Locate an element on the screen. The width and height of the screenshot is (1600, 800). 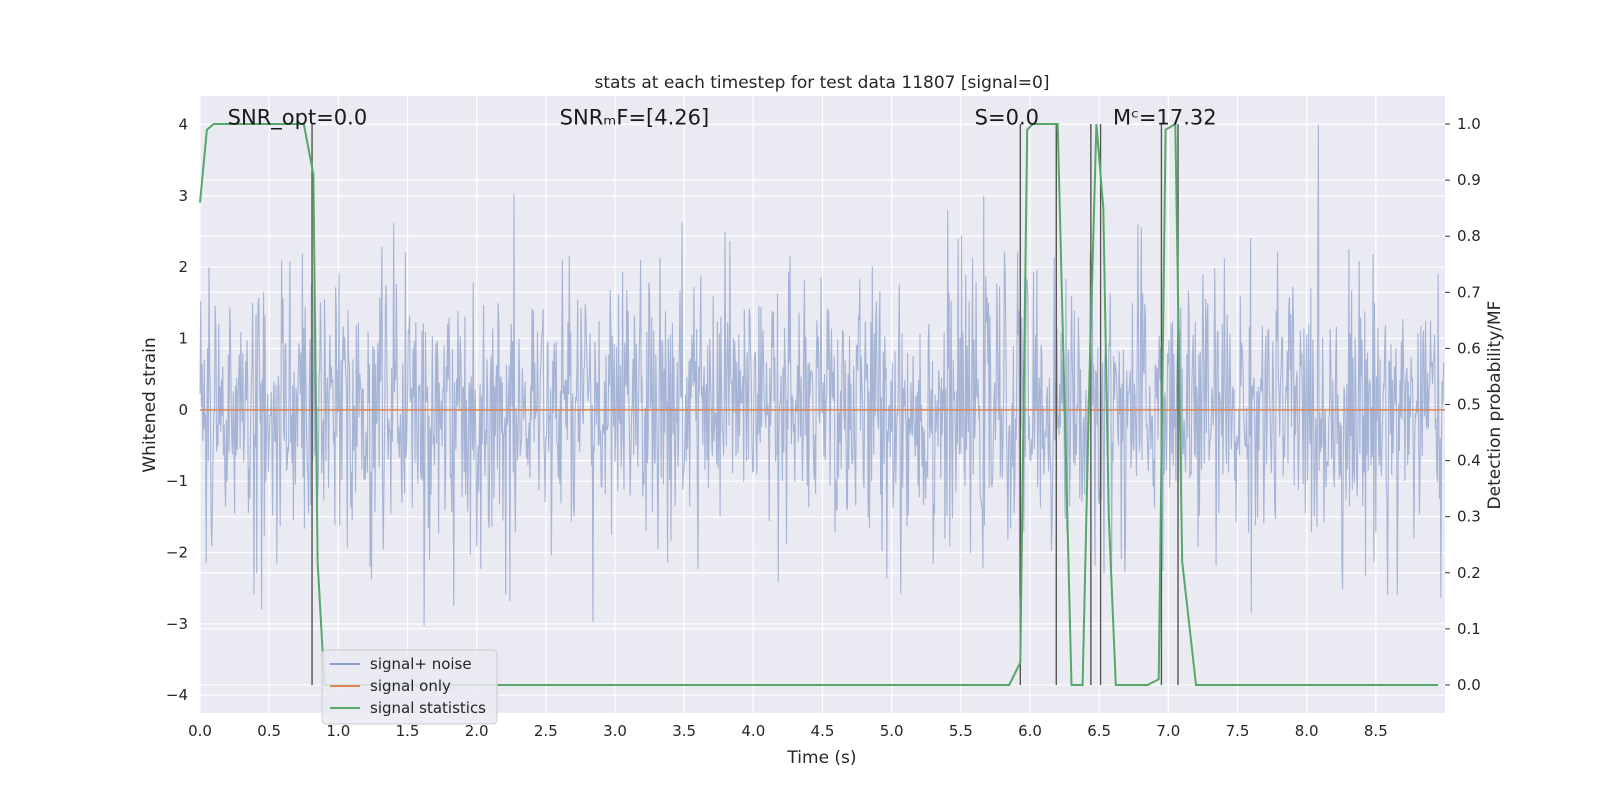
y-tick-label-right: 0.7 is located at coordinates (1469, 292).